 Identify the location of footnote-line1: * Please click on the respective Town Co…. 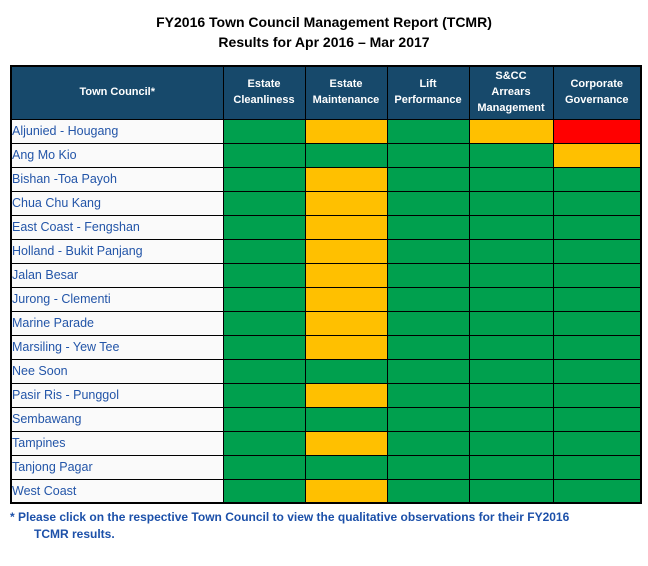
(290, 517).